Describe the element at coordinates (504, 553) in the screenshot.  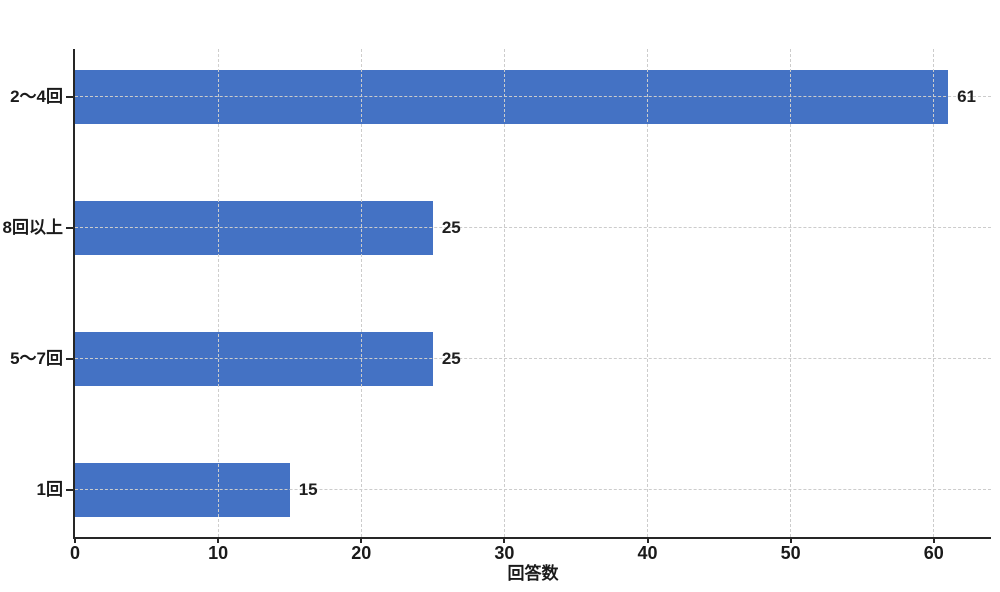
I see `x-tick-label-30: 30` at that location.